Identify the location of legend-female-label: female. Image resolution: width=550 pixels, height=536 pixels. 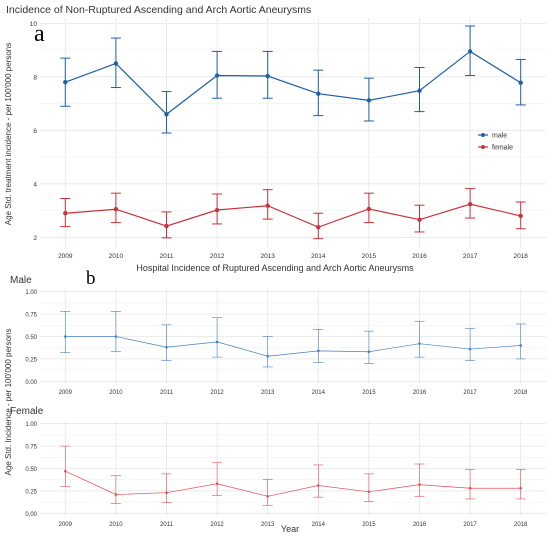
(502, 148).